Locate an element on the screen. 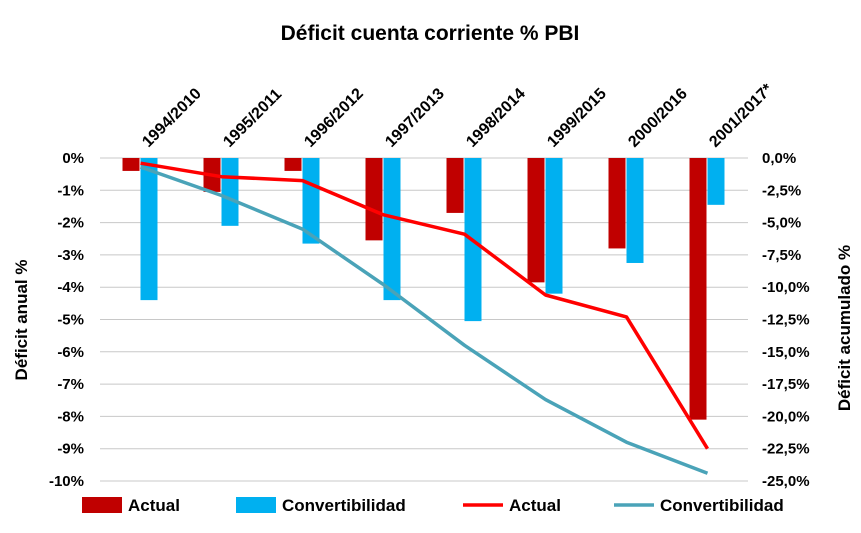 The width and height of the screenshot is (861, 533). category-label: 2001/2017* is located at coordinates (741, 115).